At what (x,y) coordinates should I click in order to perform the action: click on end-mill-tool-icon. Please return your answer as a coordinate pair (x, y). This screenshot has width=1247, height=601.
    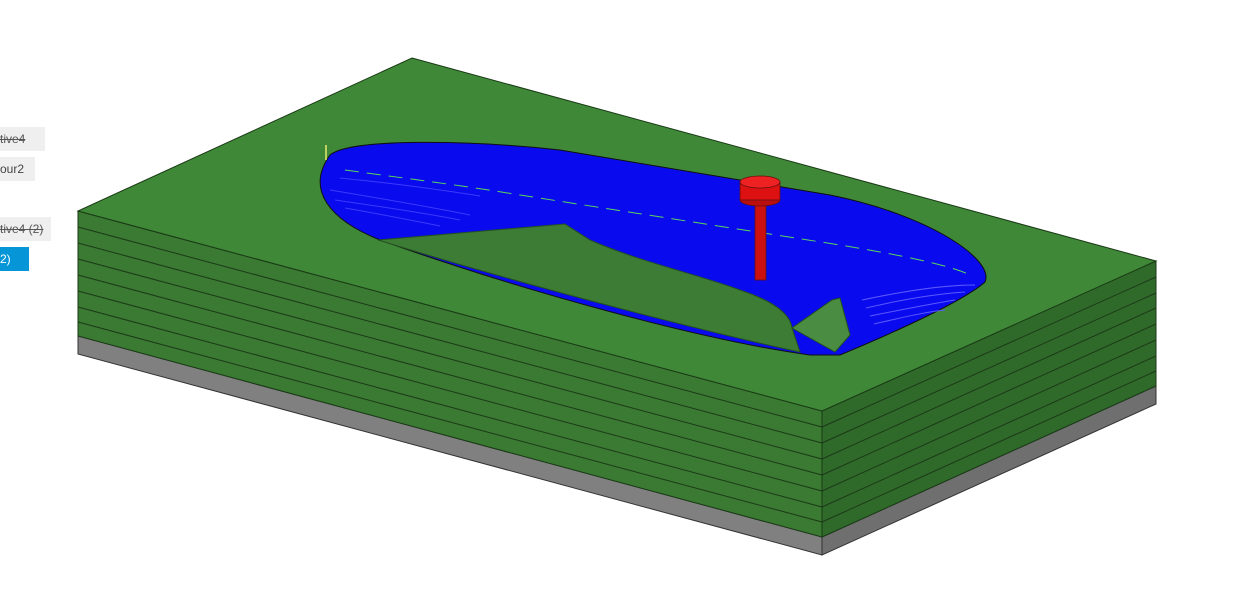
    Looking at the image, I should click on (760, 228).